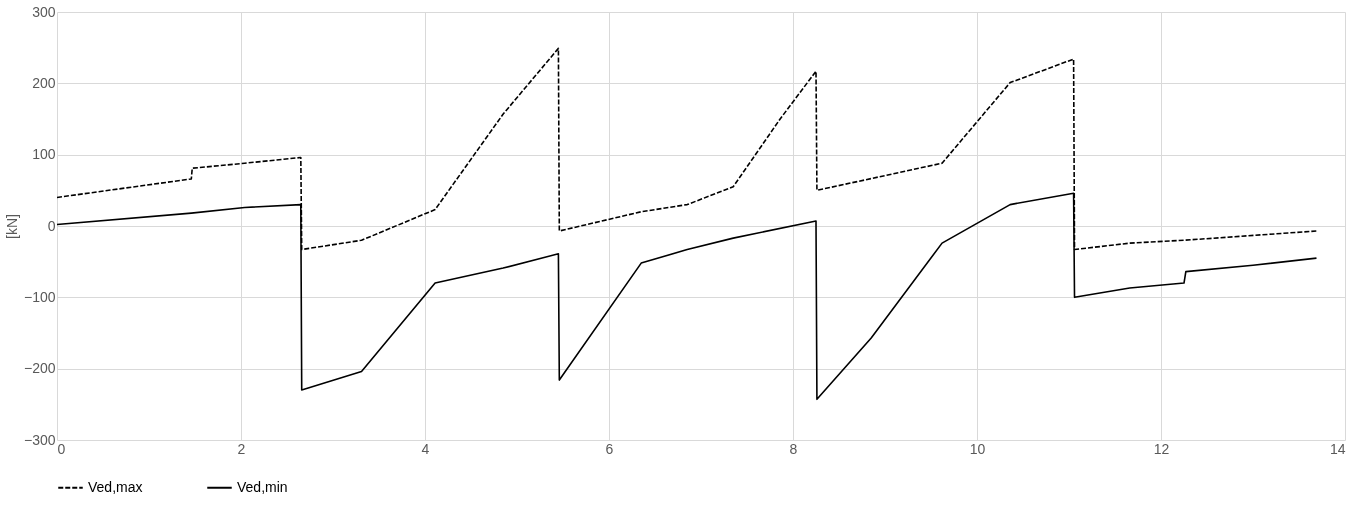 Image resolution: width=1362 pixels, height=509 pixels. What do you see at coordinates (115, 486) in the screenshot?
I see `legend-label: Ved,max` at bounding box center [115, 486].